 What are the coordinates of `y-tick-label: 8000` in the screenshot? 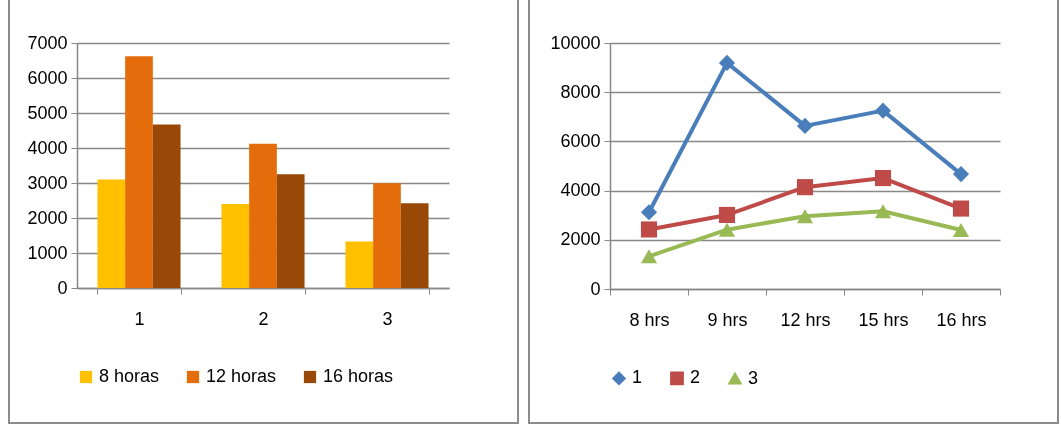 It's located at (580, 91).